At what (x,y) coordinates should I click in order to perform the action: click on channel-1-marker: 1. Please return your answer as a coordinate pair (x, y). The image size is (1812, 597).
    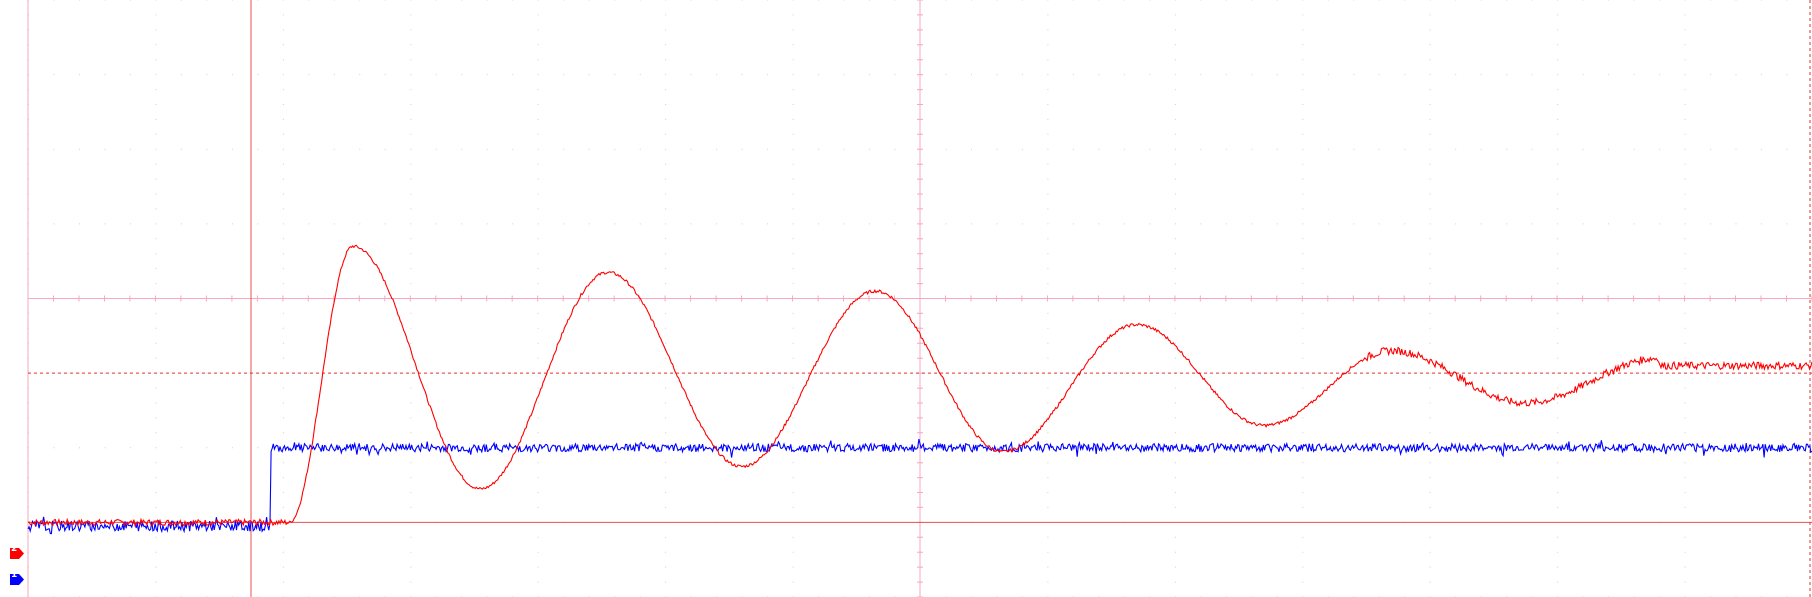
    Looking at the image, I should click on (17, 577).